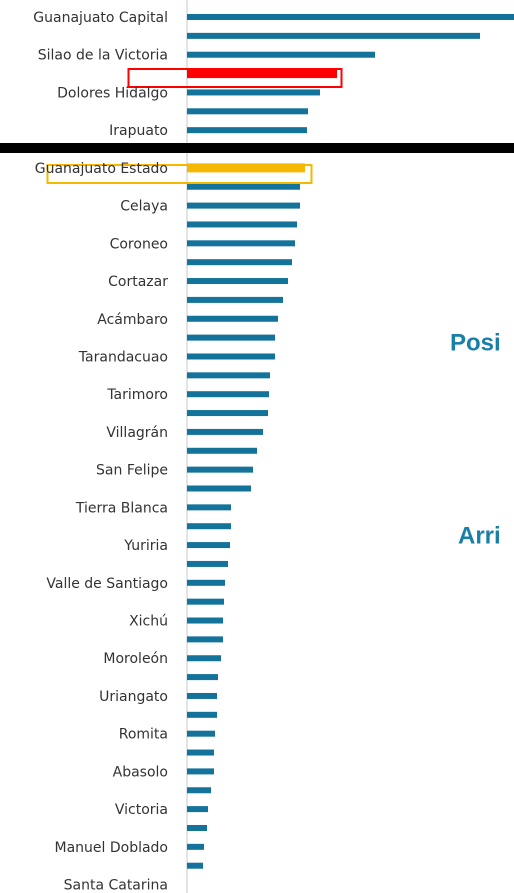 The image size is (514, 893). Describe the element at coordinates (257, 148) in the screenshot. I see `divider` at that location.